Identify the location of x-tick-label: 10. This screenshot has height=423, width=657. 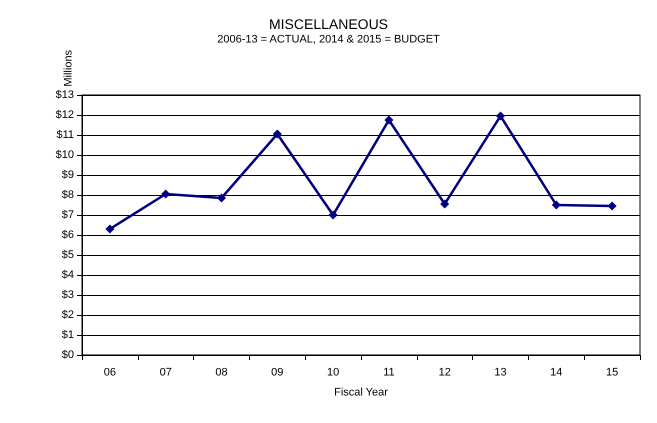
(333, 372).